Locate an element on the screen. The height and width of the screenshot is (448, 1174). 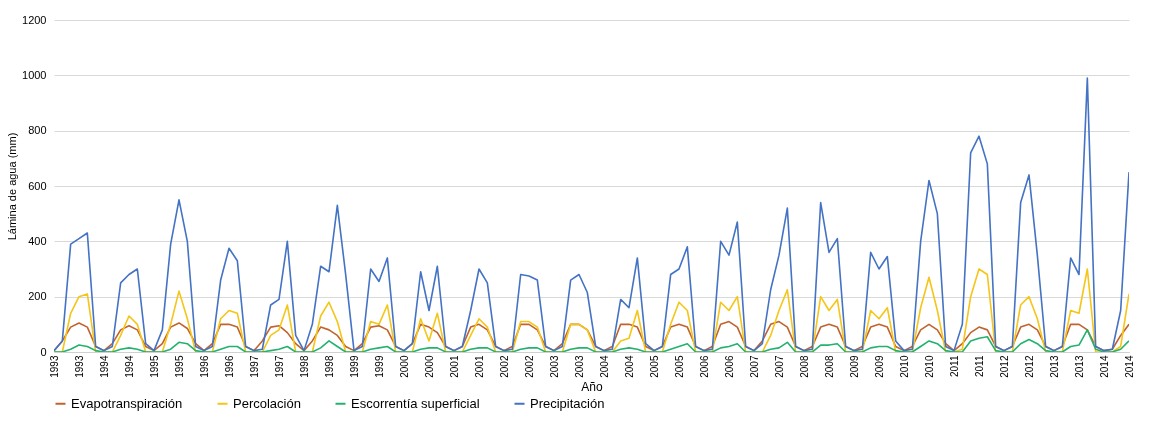
y-tick-label: 1000 is located at coordinates (34, 74).